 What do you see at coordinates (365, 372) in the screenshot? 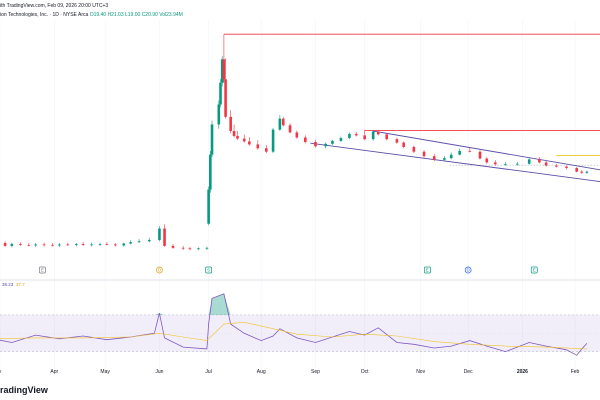
I see `time-tick-label: Oct` at bounding box center [365, 372].